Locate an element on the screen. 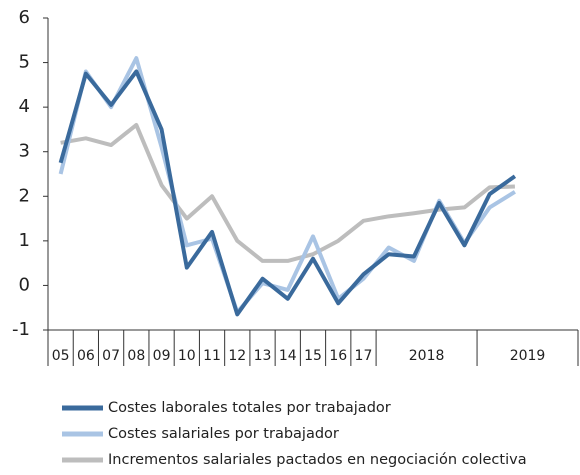 The image size is (580, 475). x-tick-label: 16 is located at coordinates (338, 356).